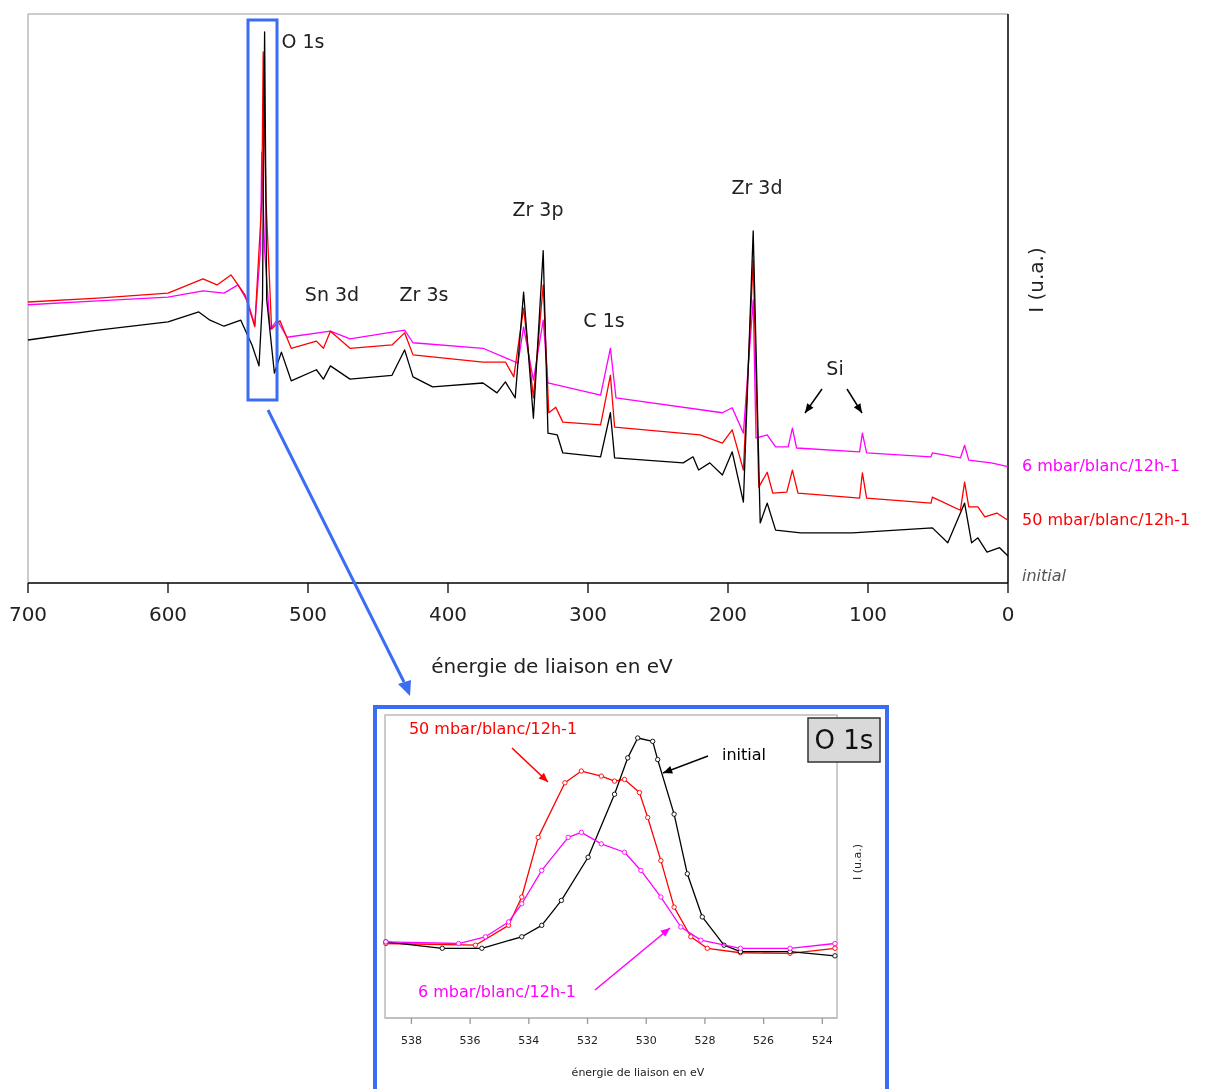  I want to click on annotation: Zr 3d, so click(757, 186).